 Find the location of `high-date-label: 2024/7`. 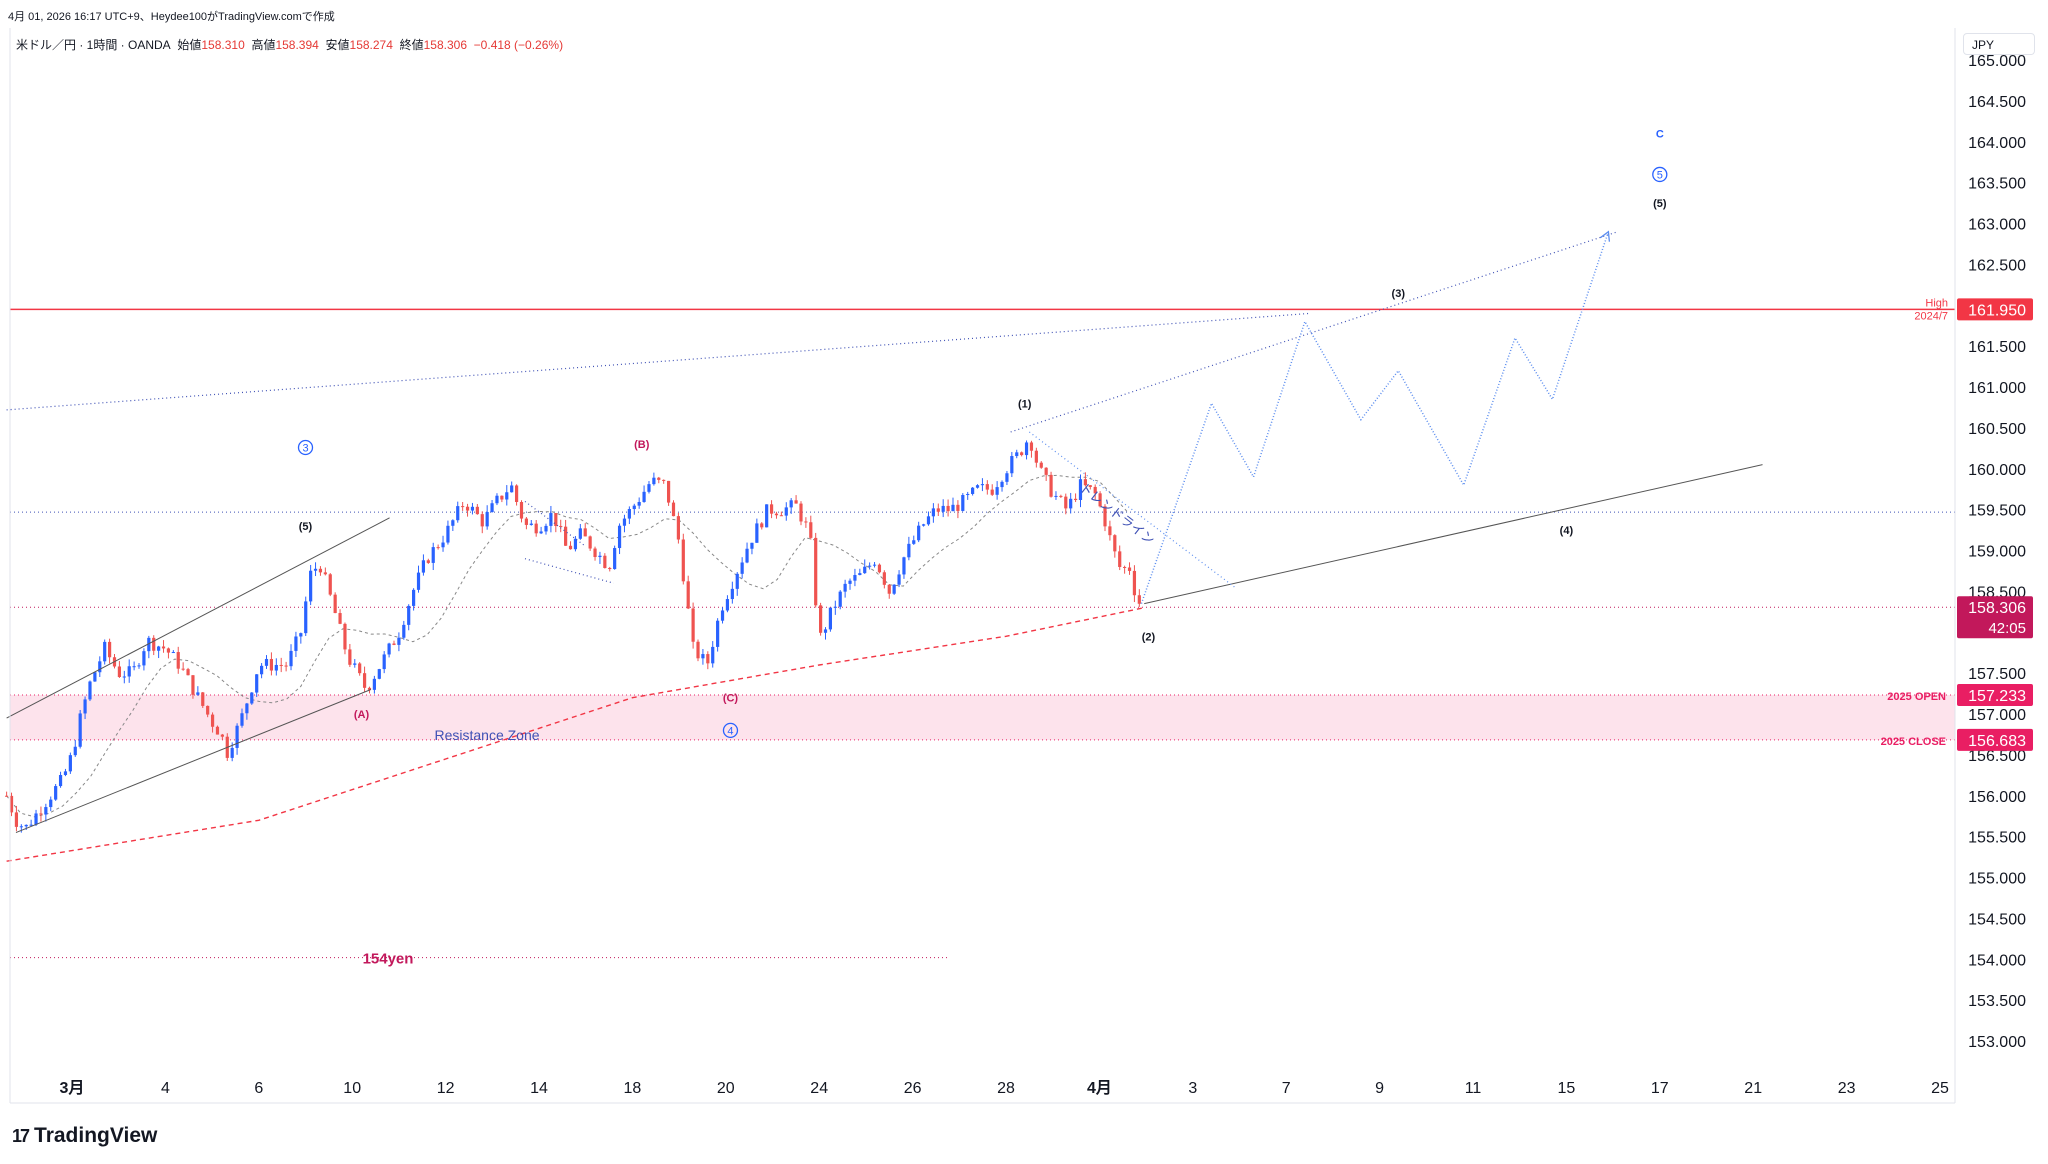

high-date-label: 2024/7 is located at coordinates (1931, 316).